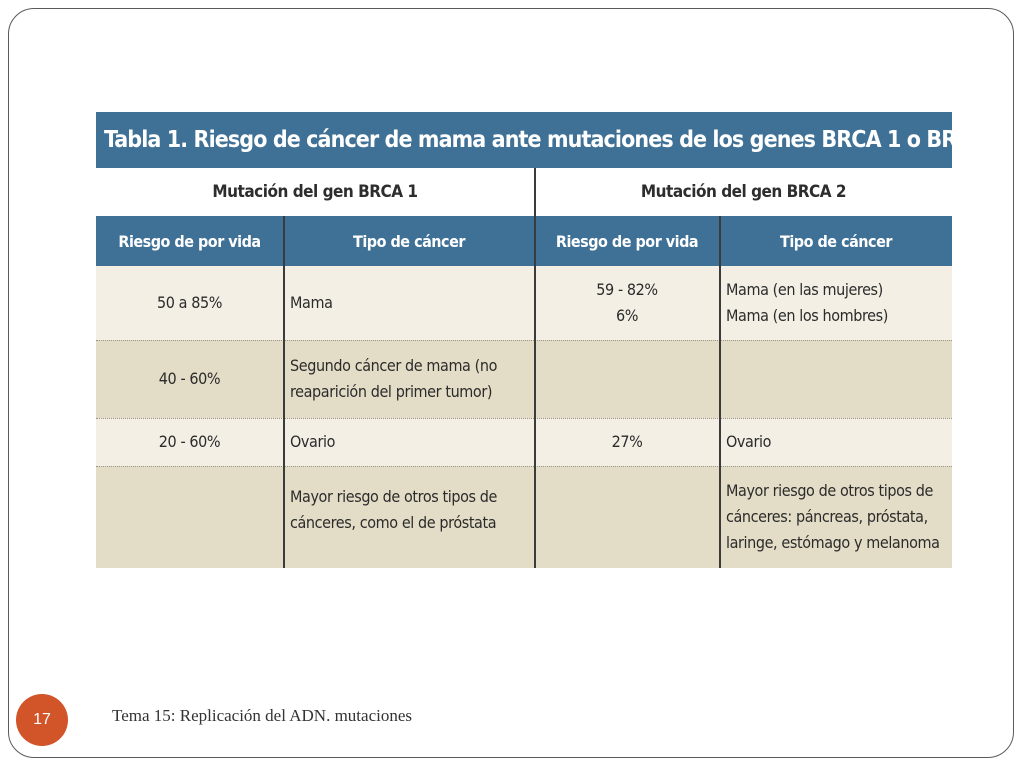 This screenshot has width=1024, height=768. Describe the element at coordinates (311, 302) in the screenshot. I see `table-cell: Mama` at that location.